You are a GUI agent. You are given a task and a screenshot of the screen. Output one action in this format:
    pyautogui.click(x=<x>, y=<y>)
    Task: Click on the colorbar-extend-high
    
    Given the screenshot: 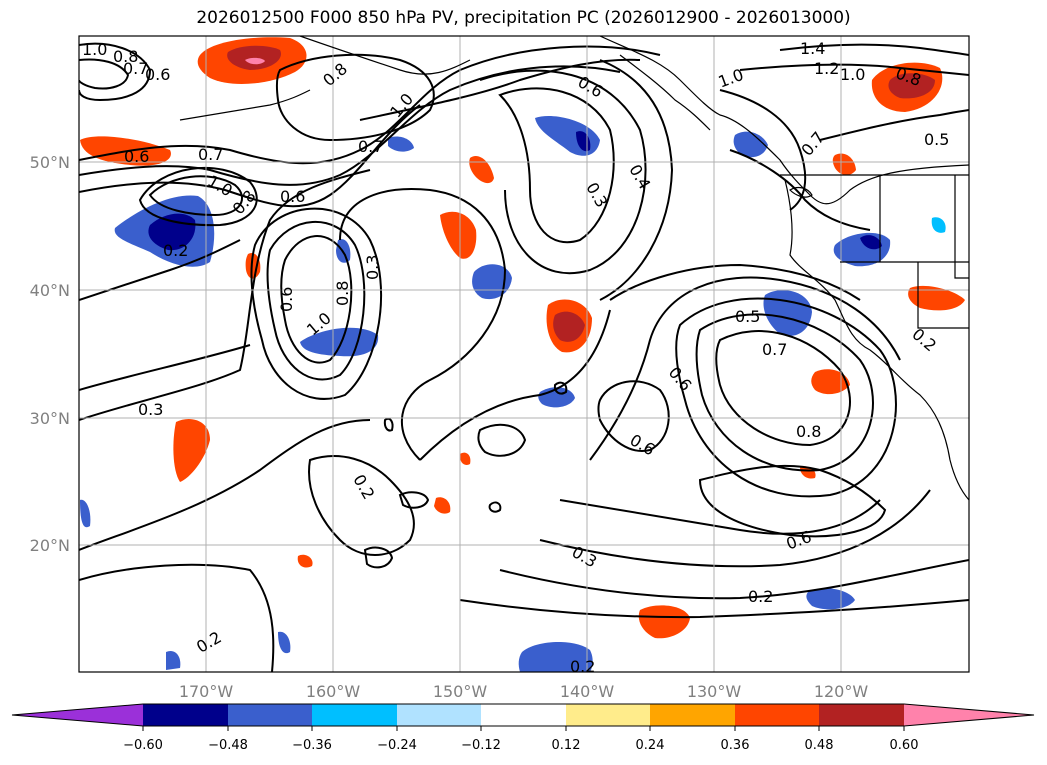 What is the action you would take?
    pyautogui.click(x=969, y=715)
    